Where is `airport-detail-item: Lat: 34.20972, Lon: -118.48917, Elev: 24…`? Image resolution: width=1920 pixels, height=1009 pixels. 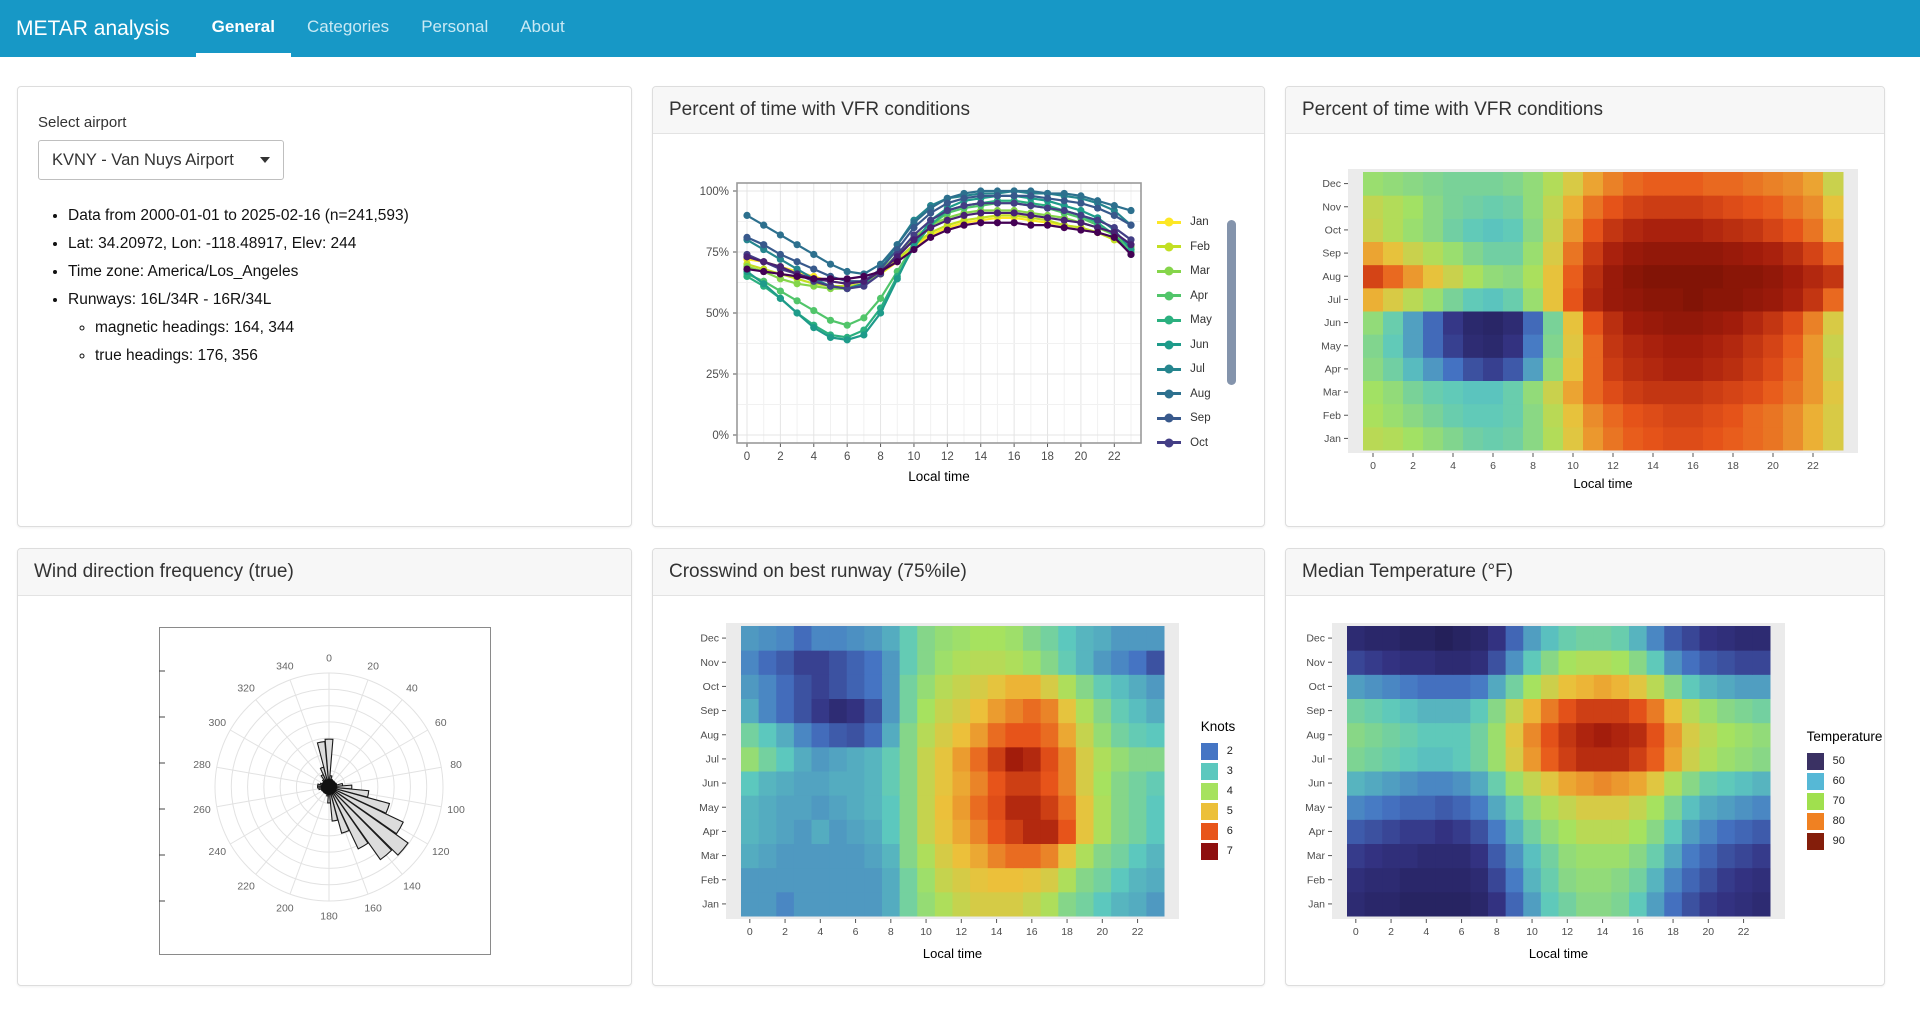
airport-detail-item: Lat: 34.20972, Lon: -118.48917, Elev: 24… is located at coordinates (339, 244).